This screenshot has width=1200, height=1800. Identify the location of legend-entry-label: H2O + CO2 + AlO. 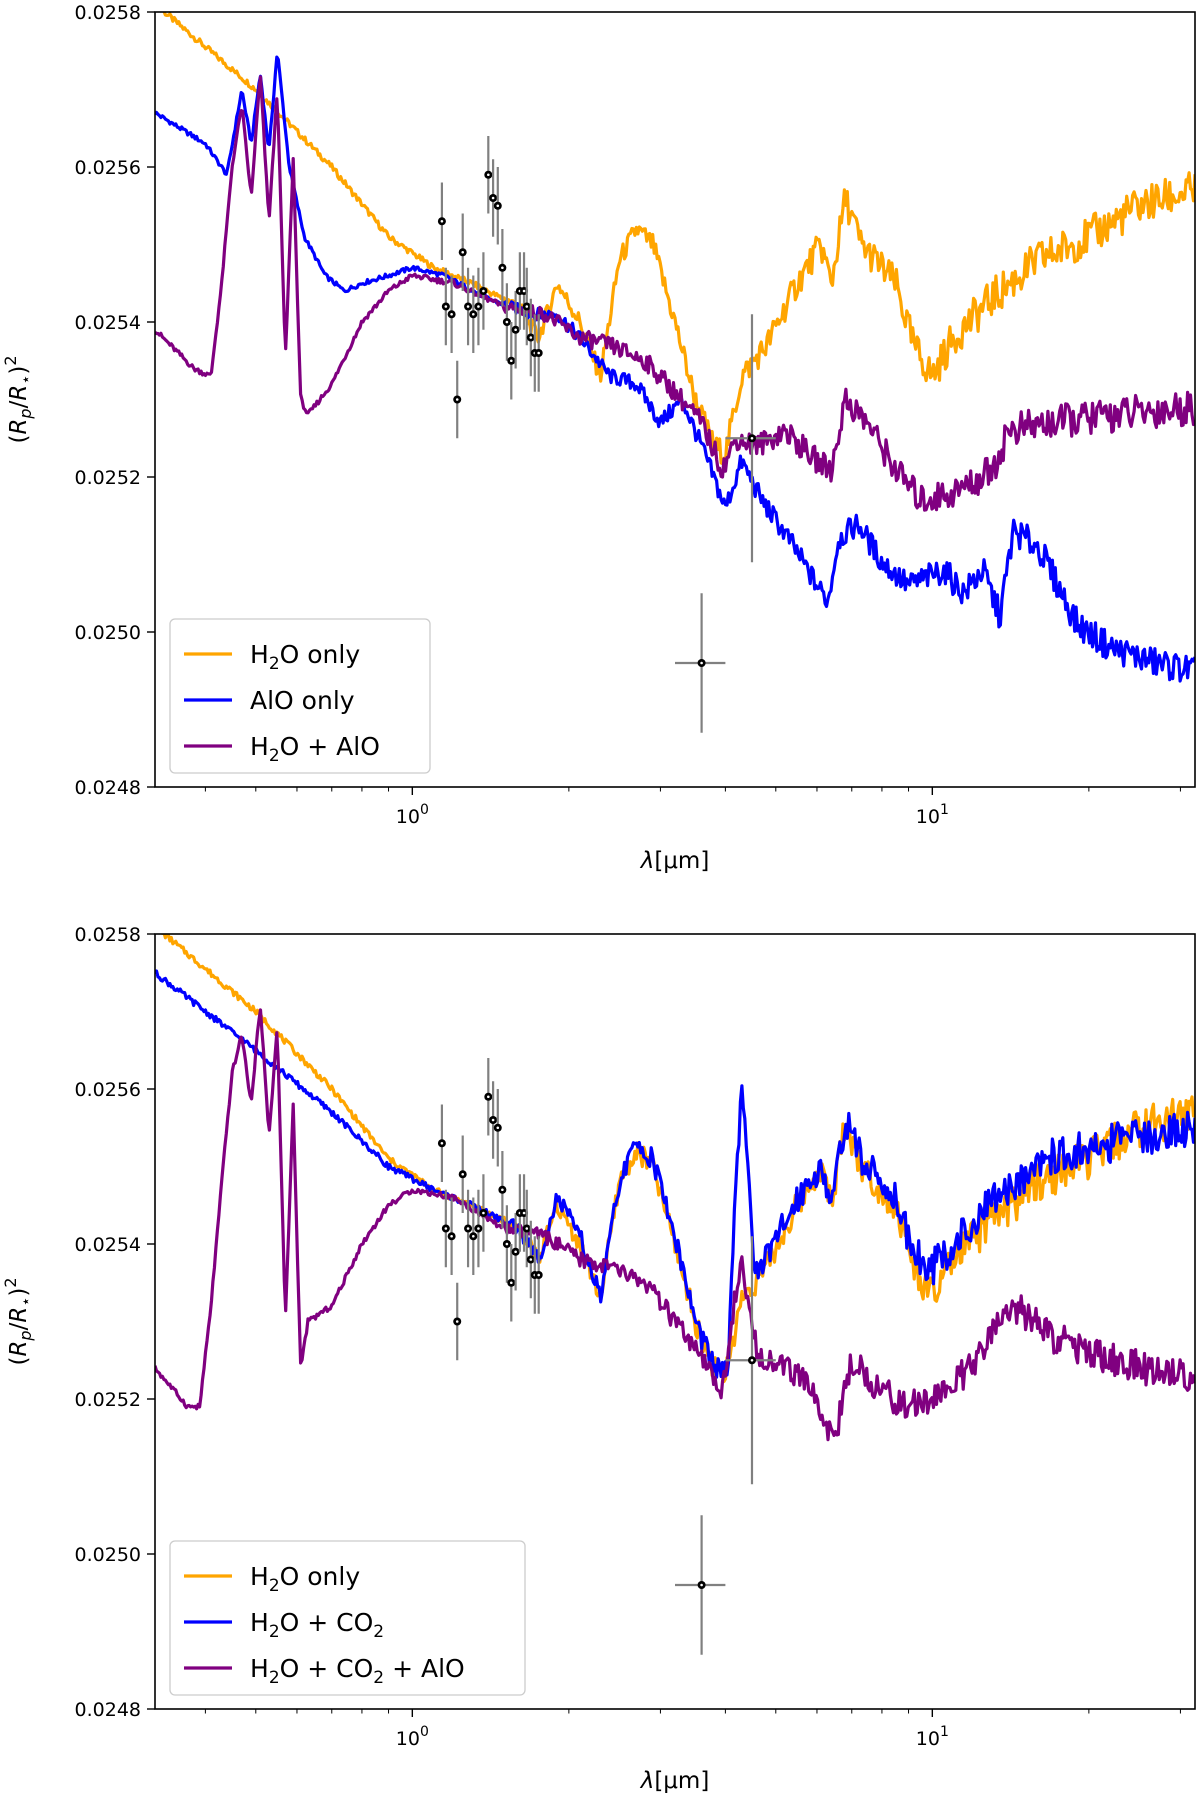
(357, 1671).